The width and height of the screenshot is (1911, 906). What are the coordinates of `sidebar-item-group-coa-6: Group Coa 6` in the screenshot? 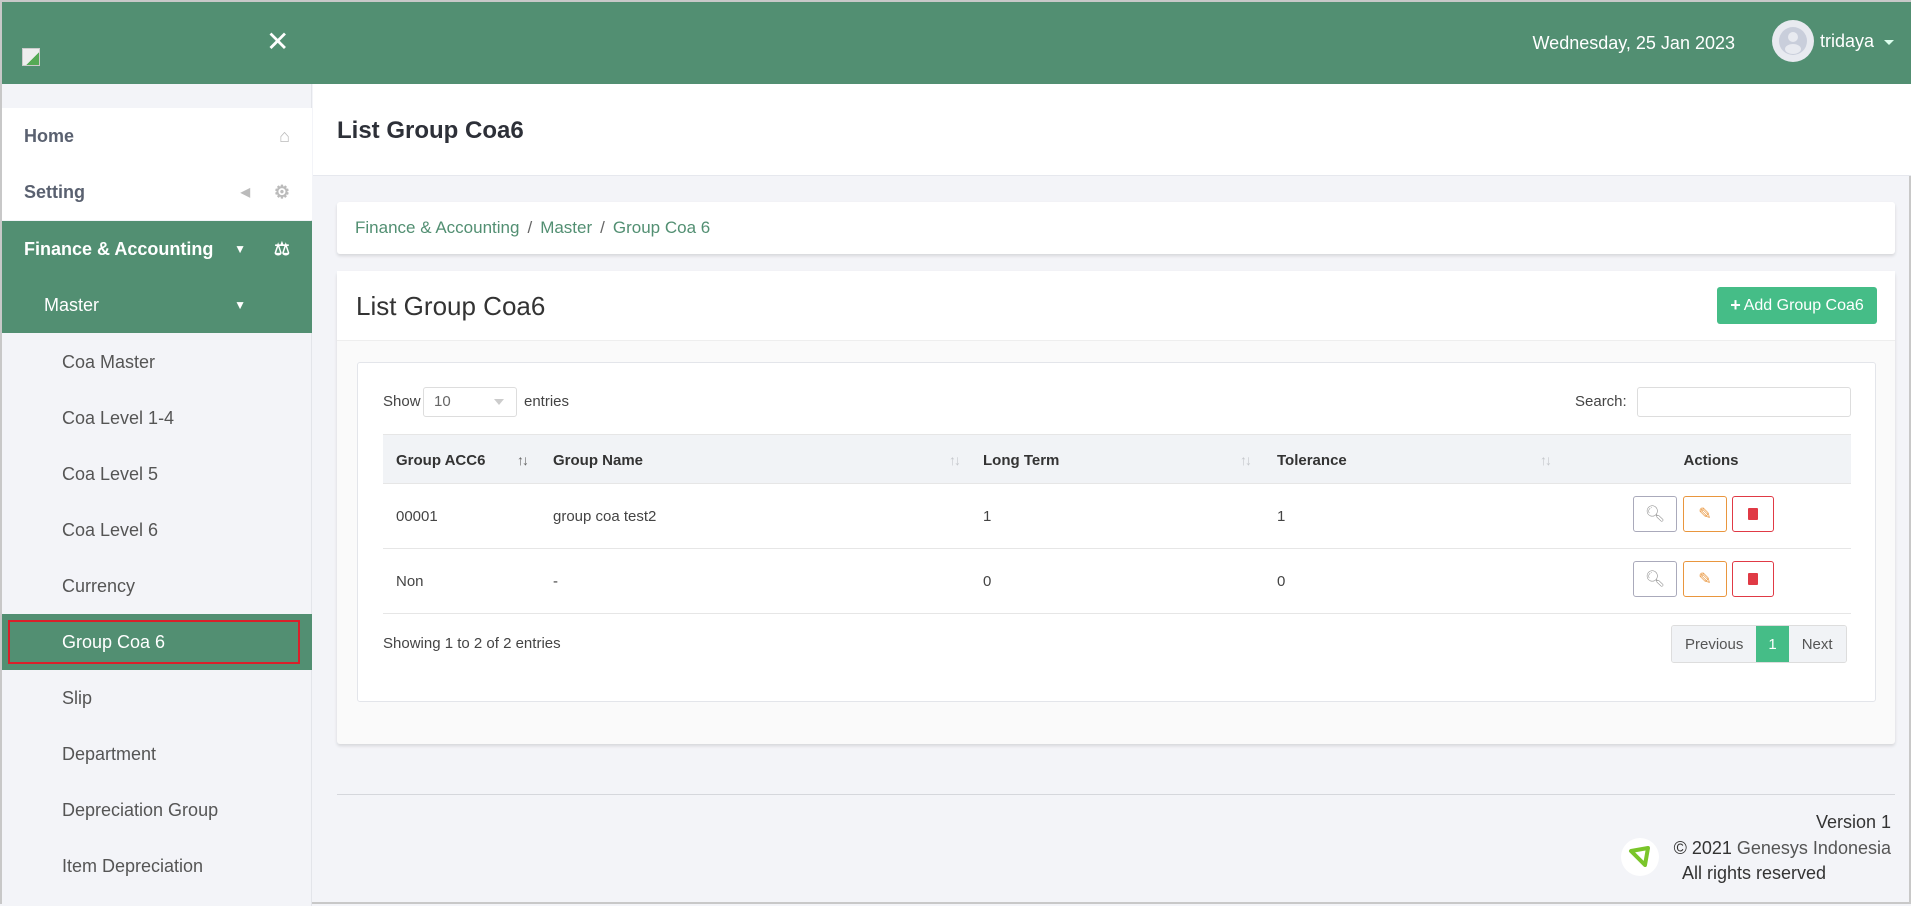 It's located at (157, 642).